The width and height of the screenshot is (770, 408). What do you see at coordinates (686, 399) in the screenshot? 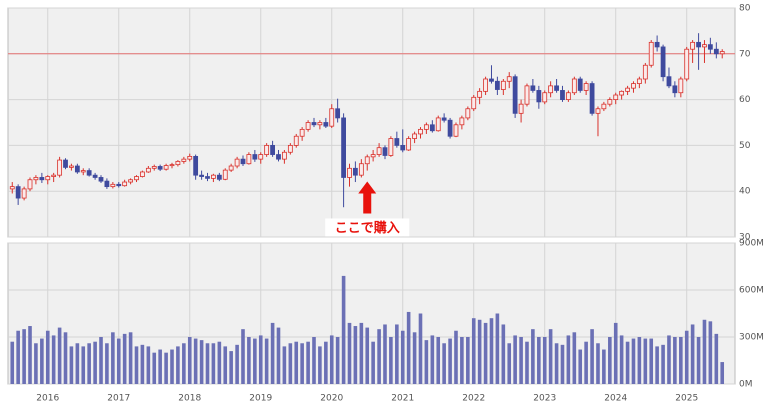
I see `x-tick-label: 2025` at bounding box center [686, 399].